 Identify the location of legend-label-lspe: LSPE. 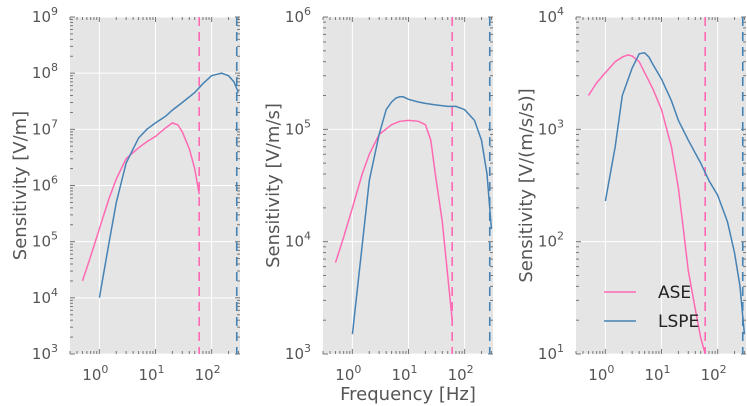
(678, 322).